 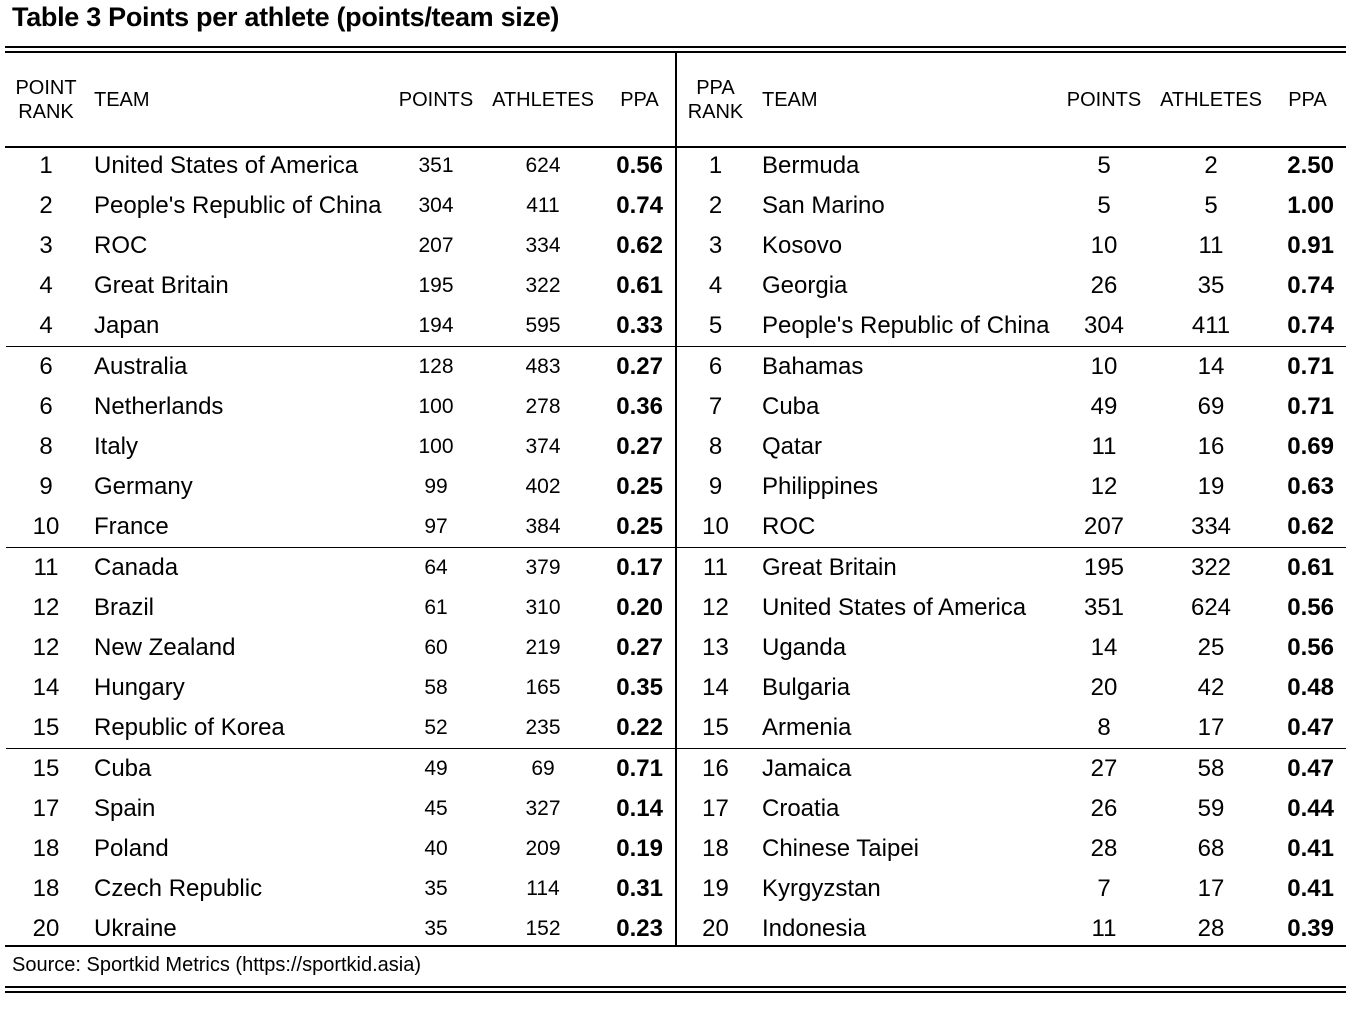 What do you see at coordinates (639, 245) in the screenshot?
I see `left-cell-ppa: 0.62` at bounding box center [639, 245].